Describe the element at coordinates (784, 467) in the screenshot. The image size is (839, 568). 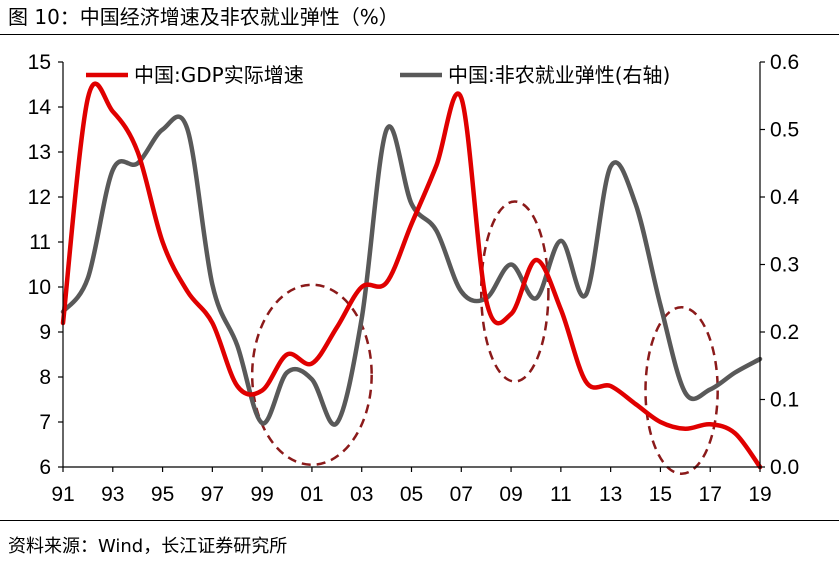
I see `right-axis-tick-label: 0.0` at that location.